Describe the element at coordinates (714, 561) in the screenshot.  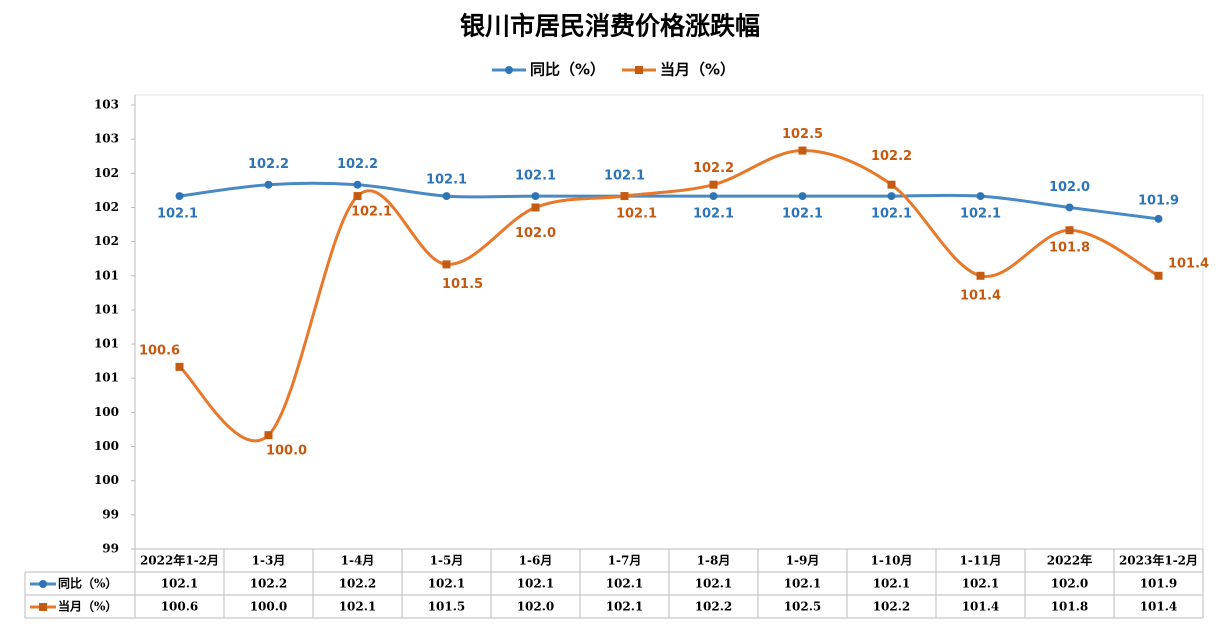
I see `x-tick-label: 1-8月` at that location.